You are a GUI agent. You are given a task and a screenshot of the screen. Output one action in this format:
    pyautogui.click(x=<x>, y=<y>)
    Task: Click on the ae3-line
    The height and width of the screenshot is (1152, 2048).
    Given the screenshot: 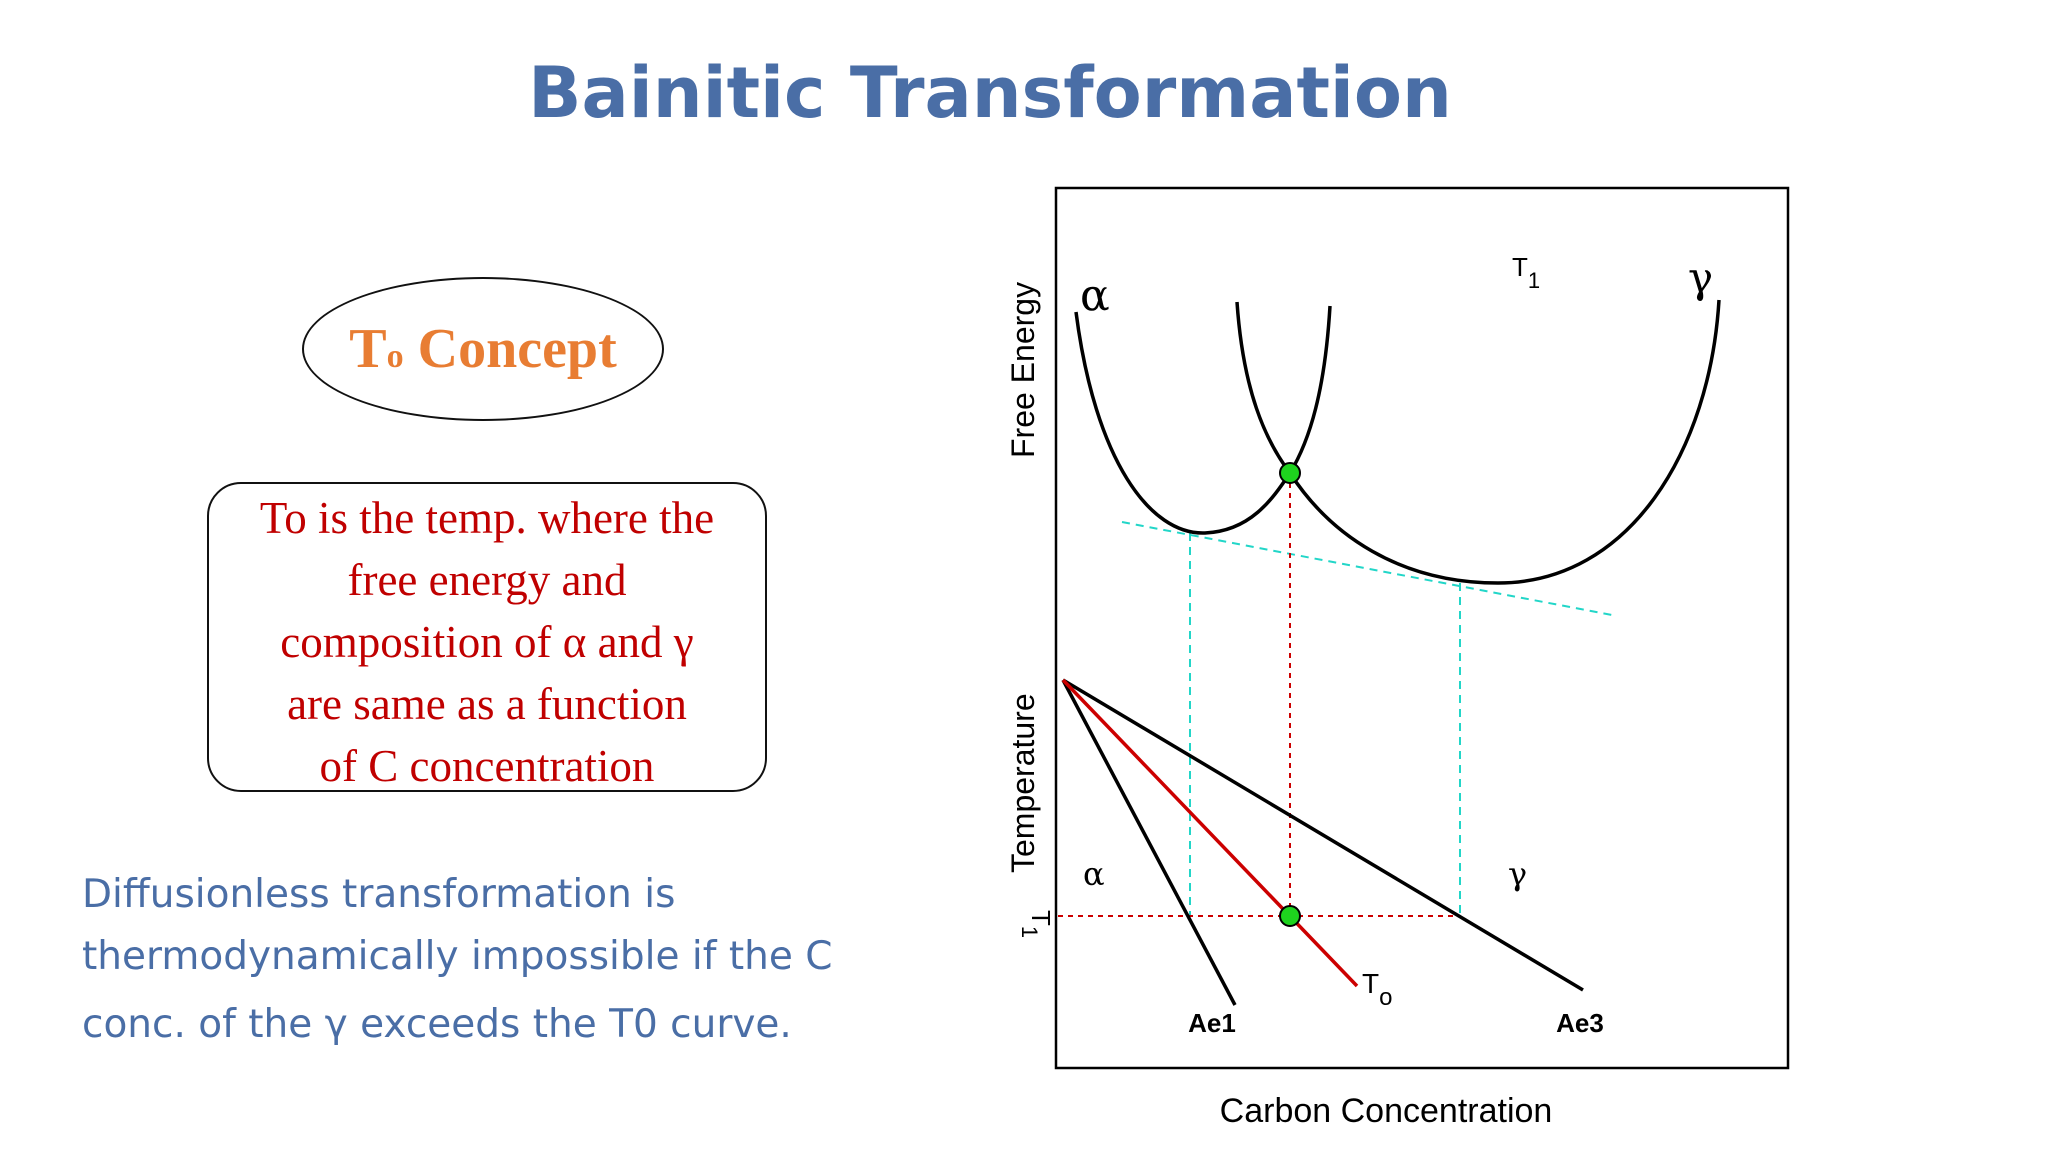 What is the action you would take?
    pyautogui.click(x=1323, y=835)
    